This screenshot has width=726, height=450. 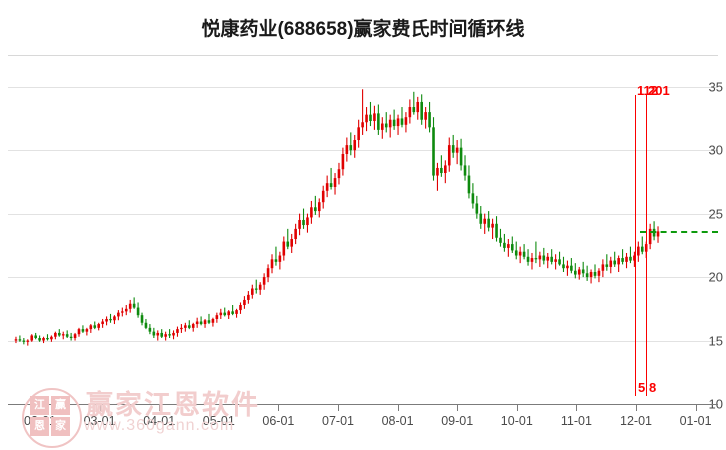 I want to click on seal-char-3: 家, so click(x=60, y=426).